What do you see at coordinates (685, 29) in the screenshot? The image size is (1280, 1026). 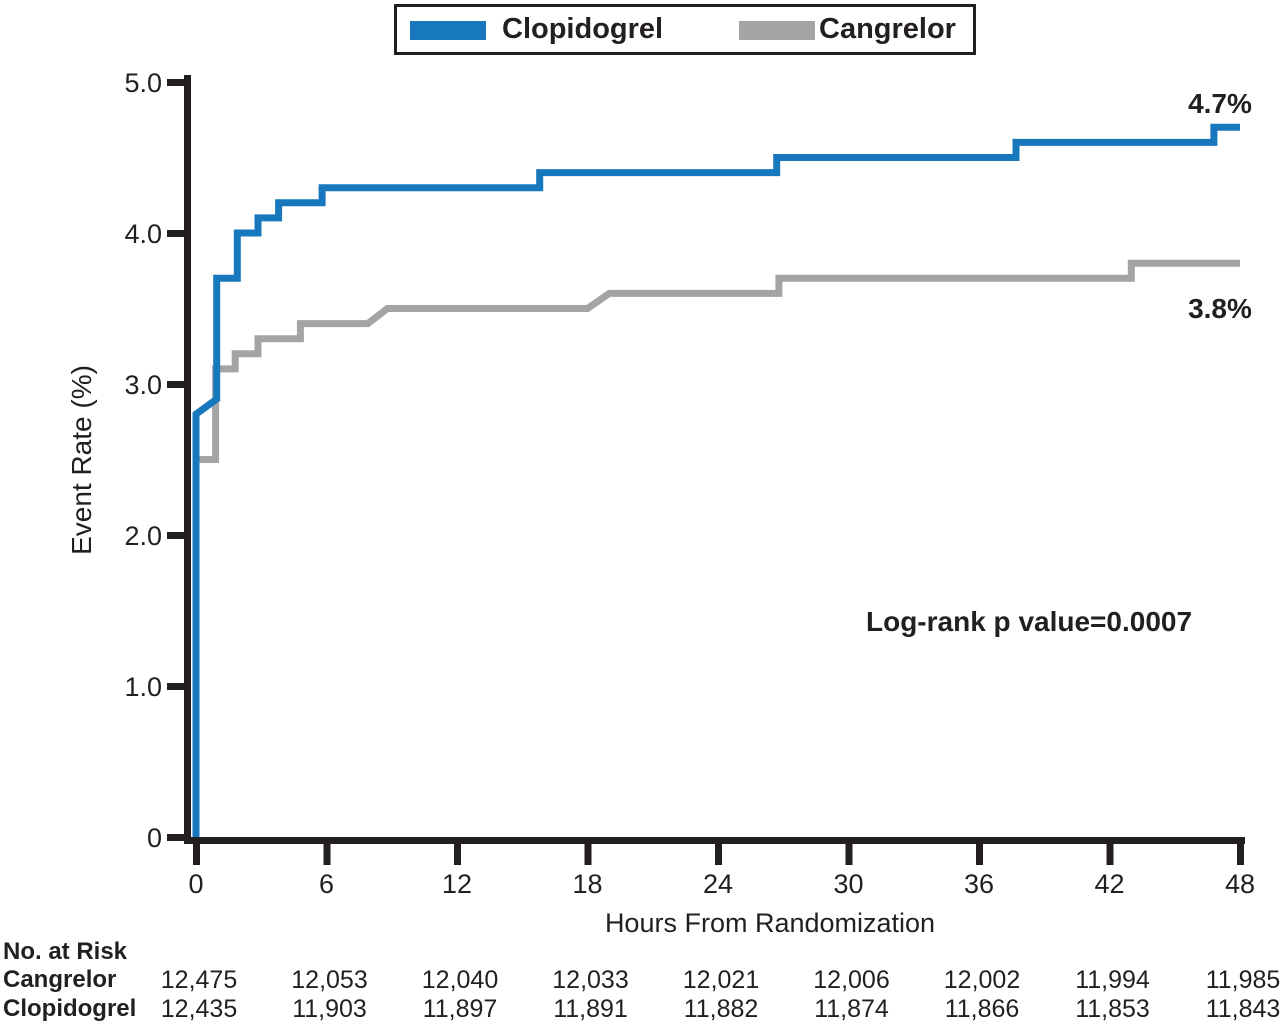 I see `legend-box: Clopidogrel Cangrelor` at bounding box center [685, 29].